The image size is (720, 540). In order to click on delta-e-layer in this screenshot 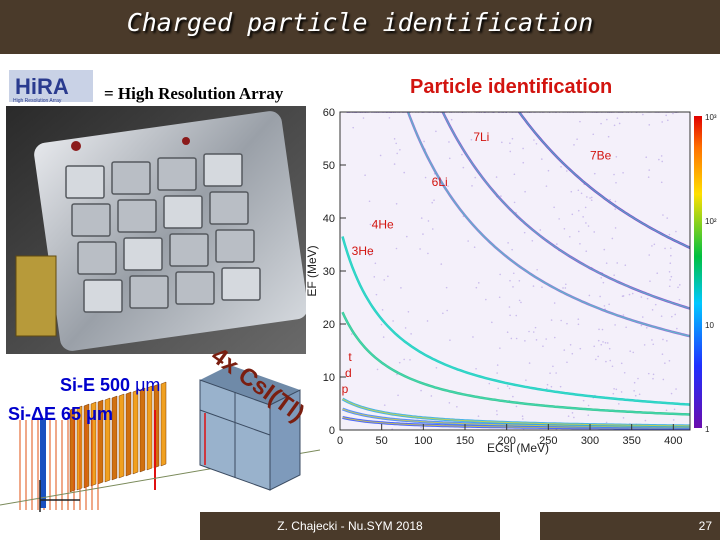, I will do `click(43, 463)`.